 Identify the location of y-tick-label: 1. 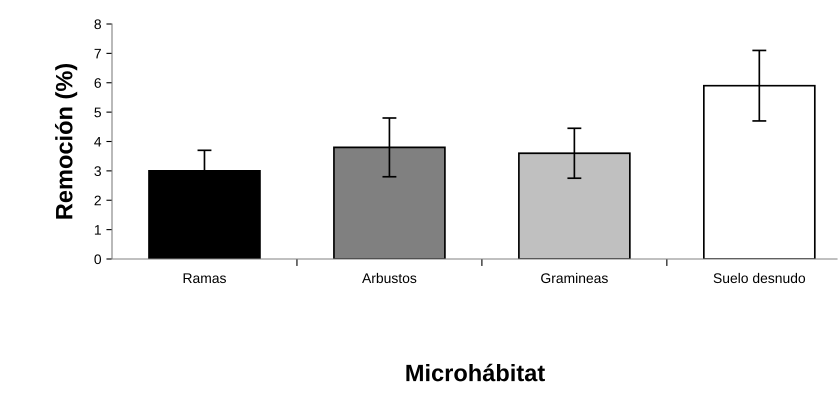
(97, 230).